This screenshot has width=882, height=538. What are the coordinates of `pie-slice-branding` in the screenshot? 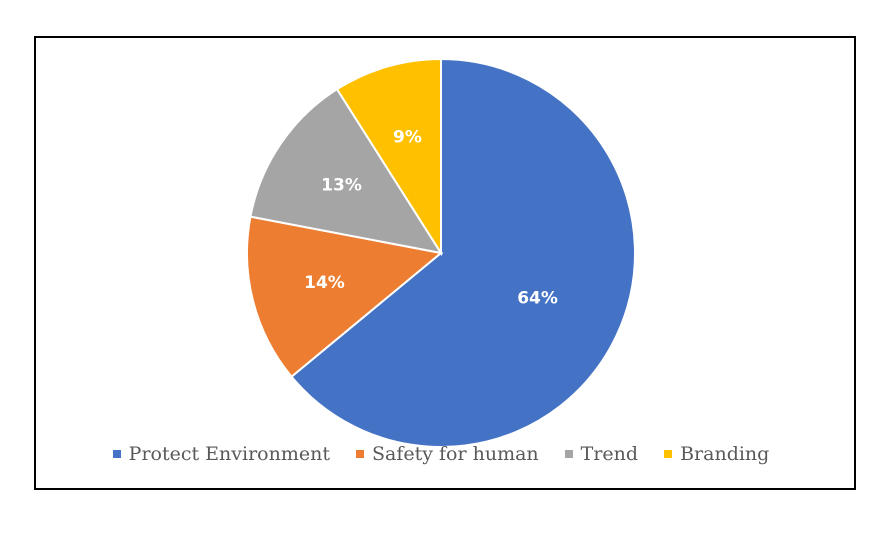 It's located at (388, 157).